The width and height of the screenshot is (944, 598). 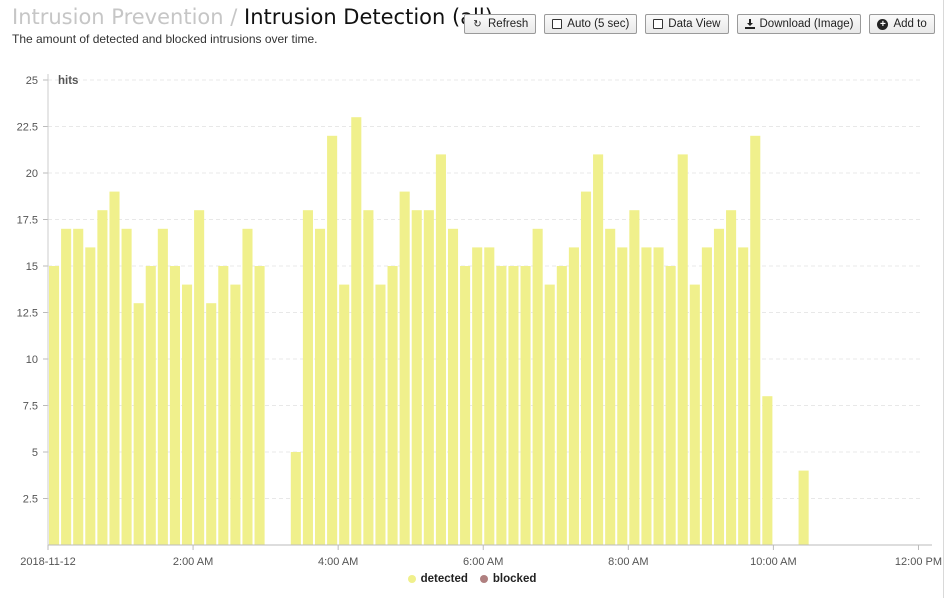 What do you see at coordinates (472, 579) in the screenshot?
I see `chart-legend: detected blocked` at bounding box center [472, 579].